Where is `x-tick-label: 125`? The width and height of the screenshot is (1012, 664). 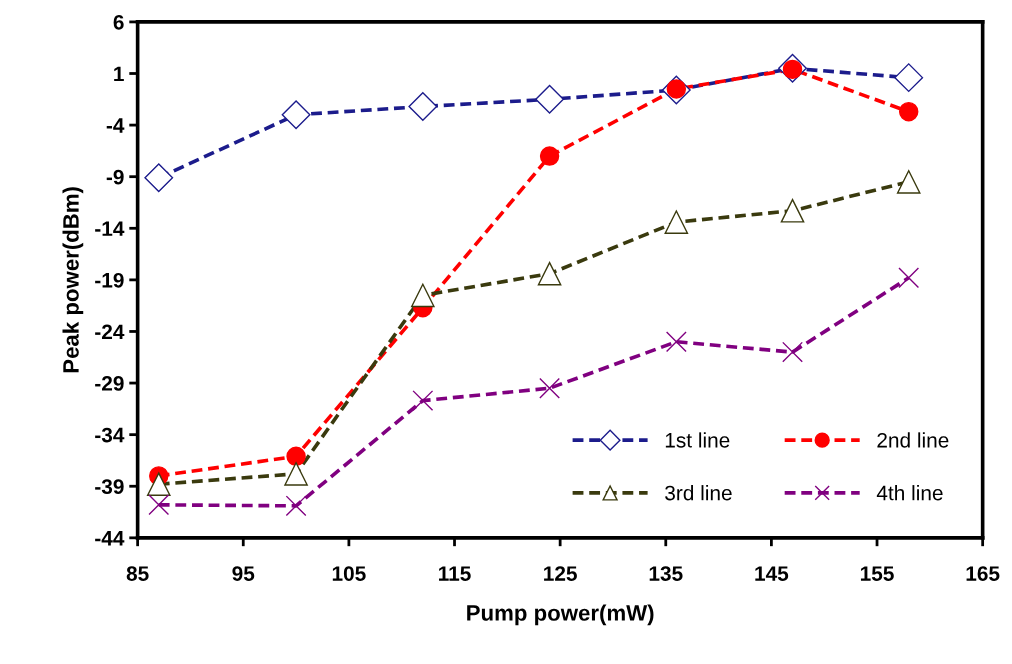
x-tick-label: 125 is located at coordinates (560, 573).